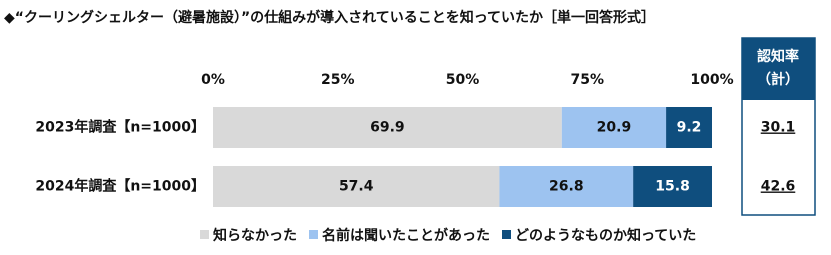 The height and width of the screenshot is (255, 831). Describe the element at coordinates (778, 56) in the screenshot. I see `side-panel-title: 認知率` at that location.